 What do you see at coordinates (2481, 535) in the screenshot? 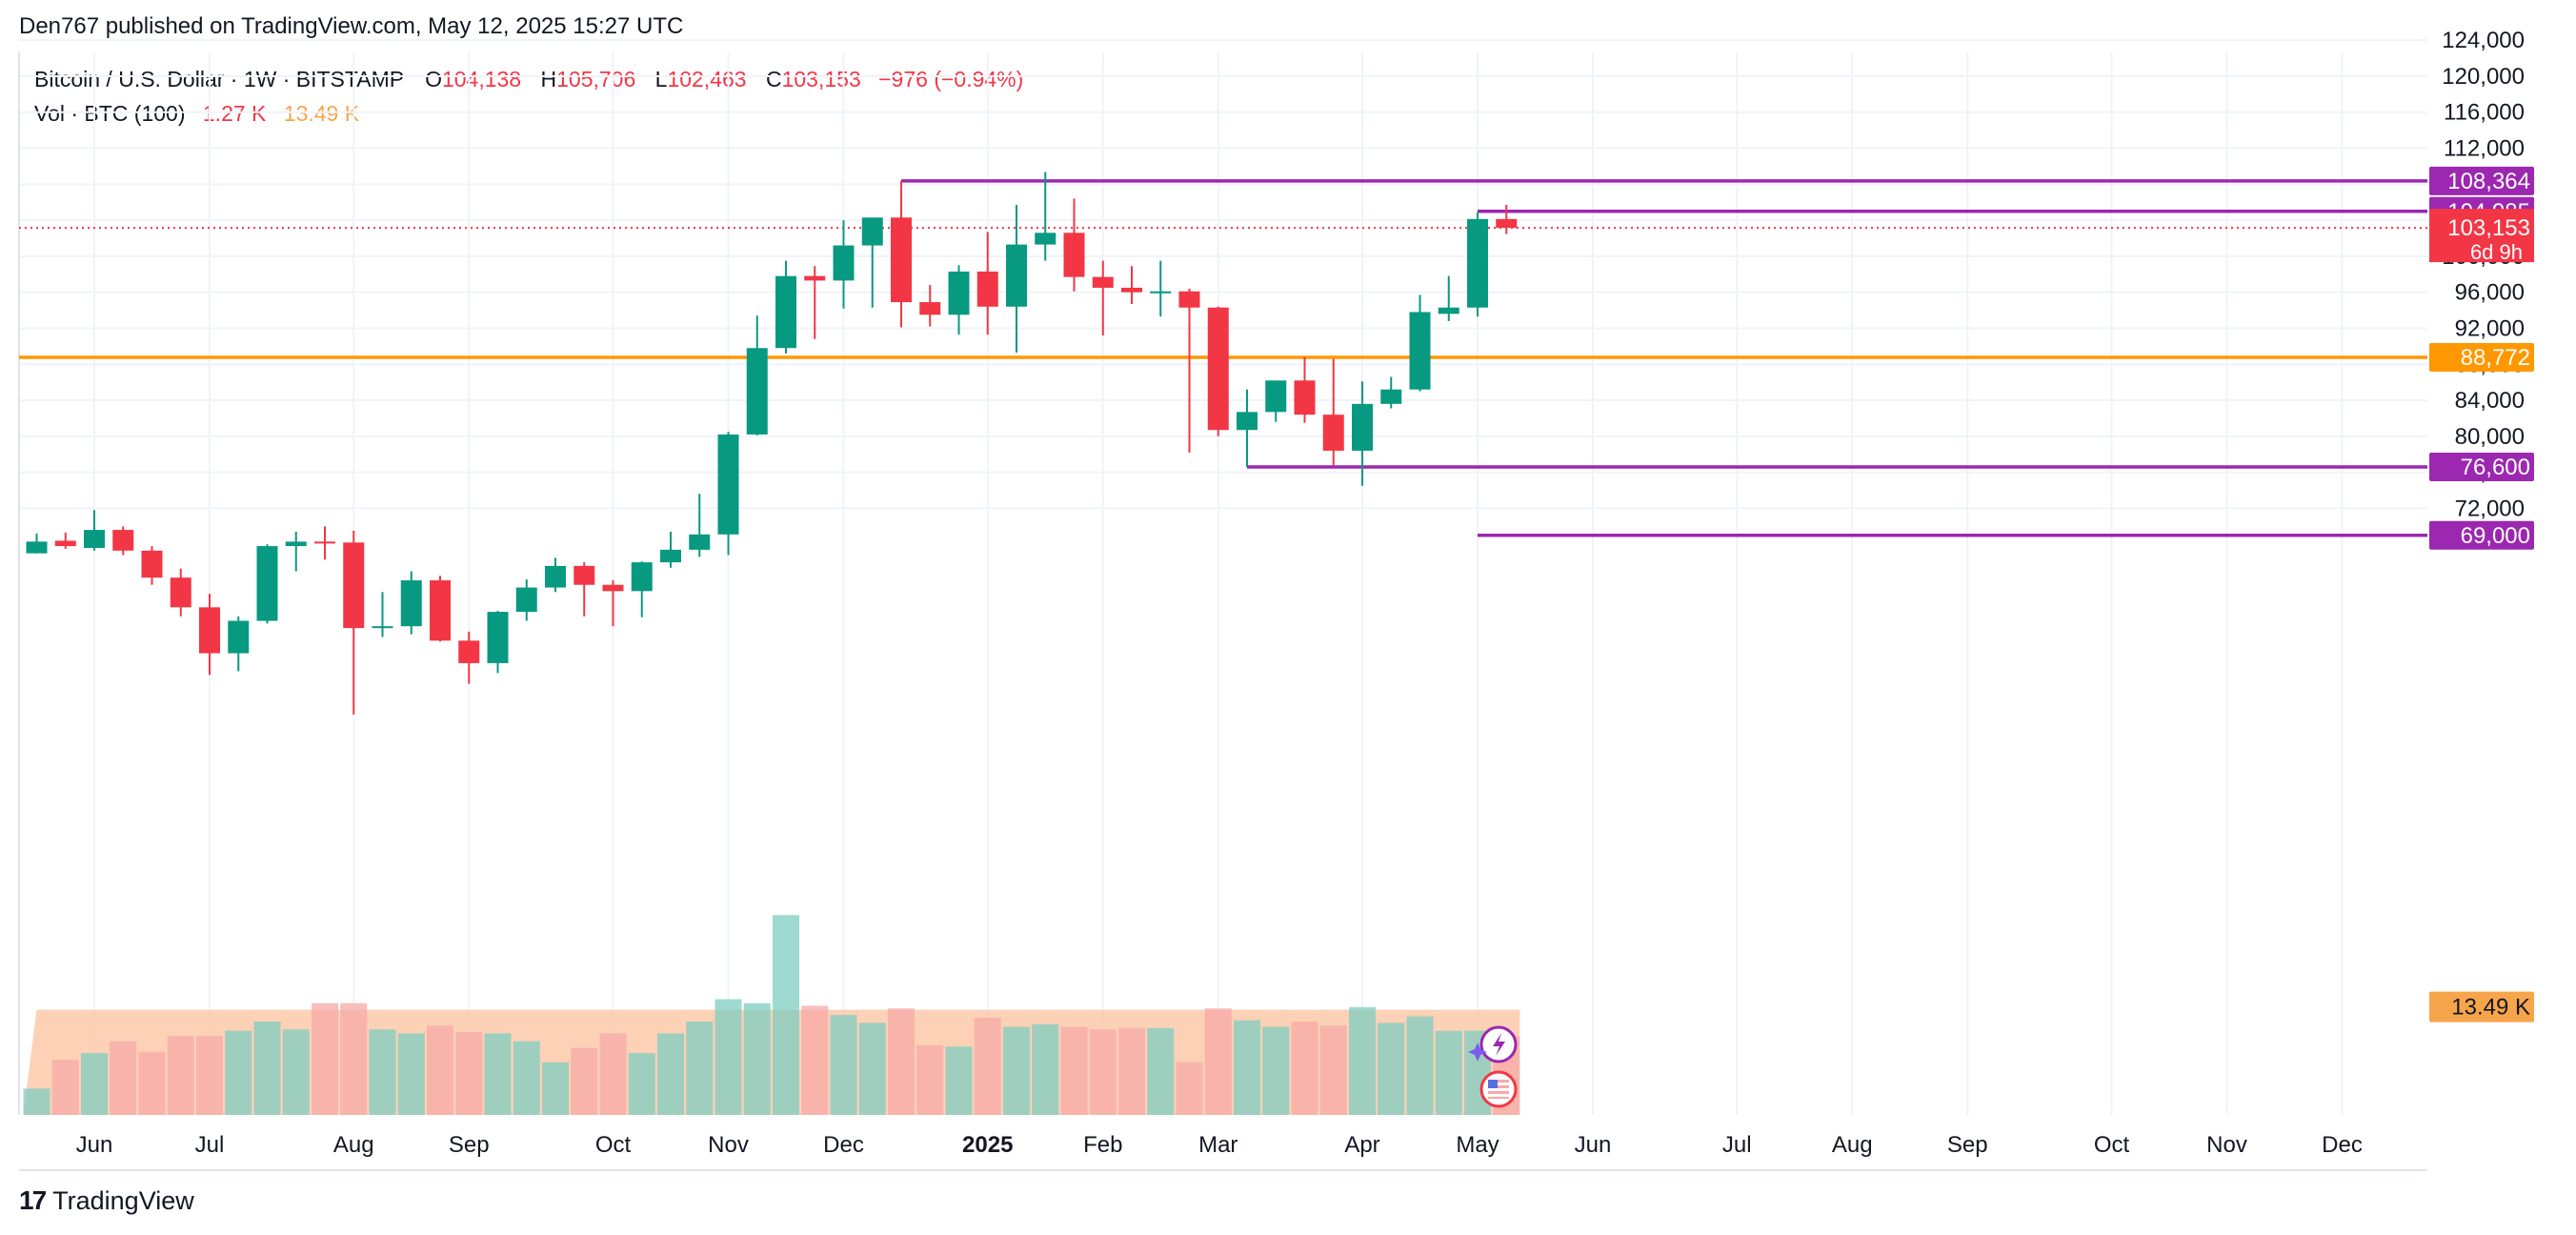
I see `support-69000-badge-bg` at bounding box center [2481, 535].